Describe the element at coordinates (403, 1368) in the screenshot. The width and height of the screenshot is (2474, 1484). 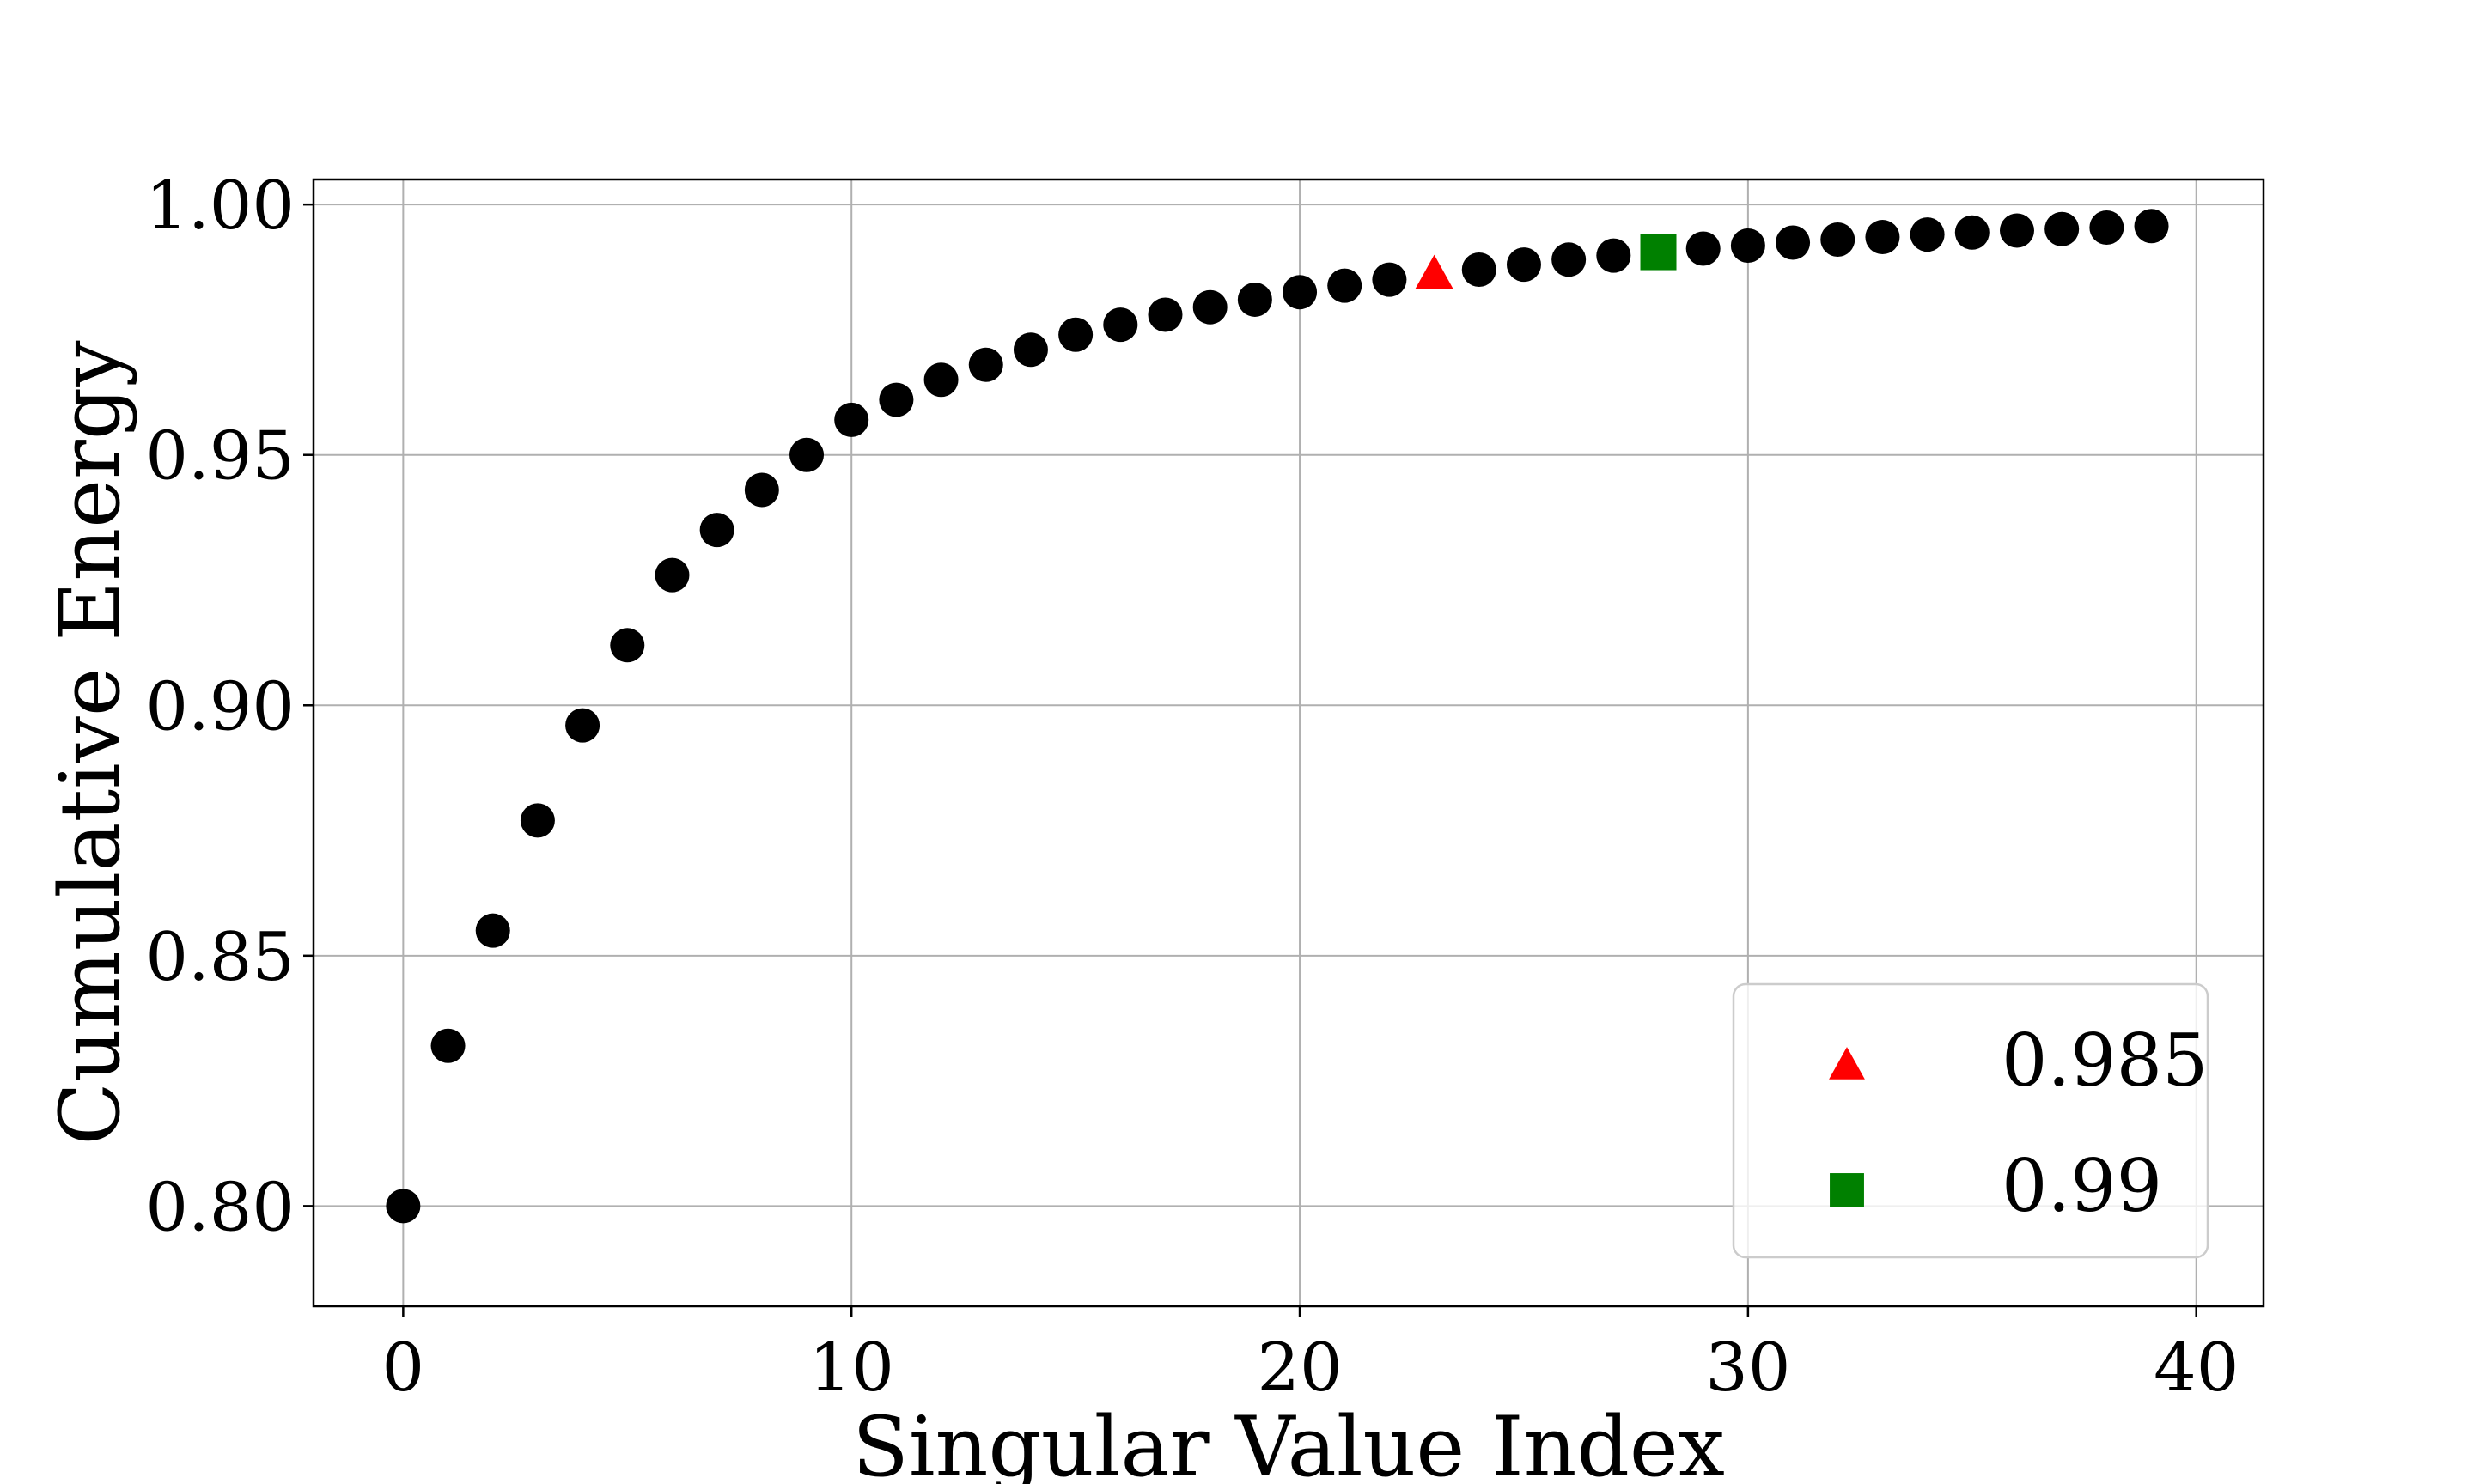
I see `x-tick-label: 0` at that location.